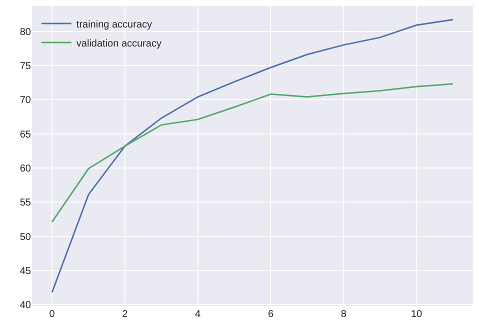 This screenshot has height=330, width=479. I want to click on x-tick-label: 0, so click(52, 314).